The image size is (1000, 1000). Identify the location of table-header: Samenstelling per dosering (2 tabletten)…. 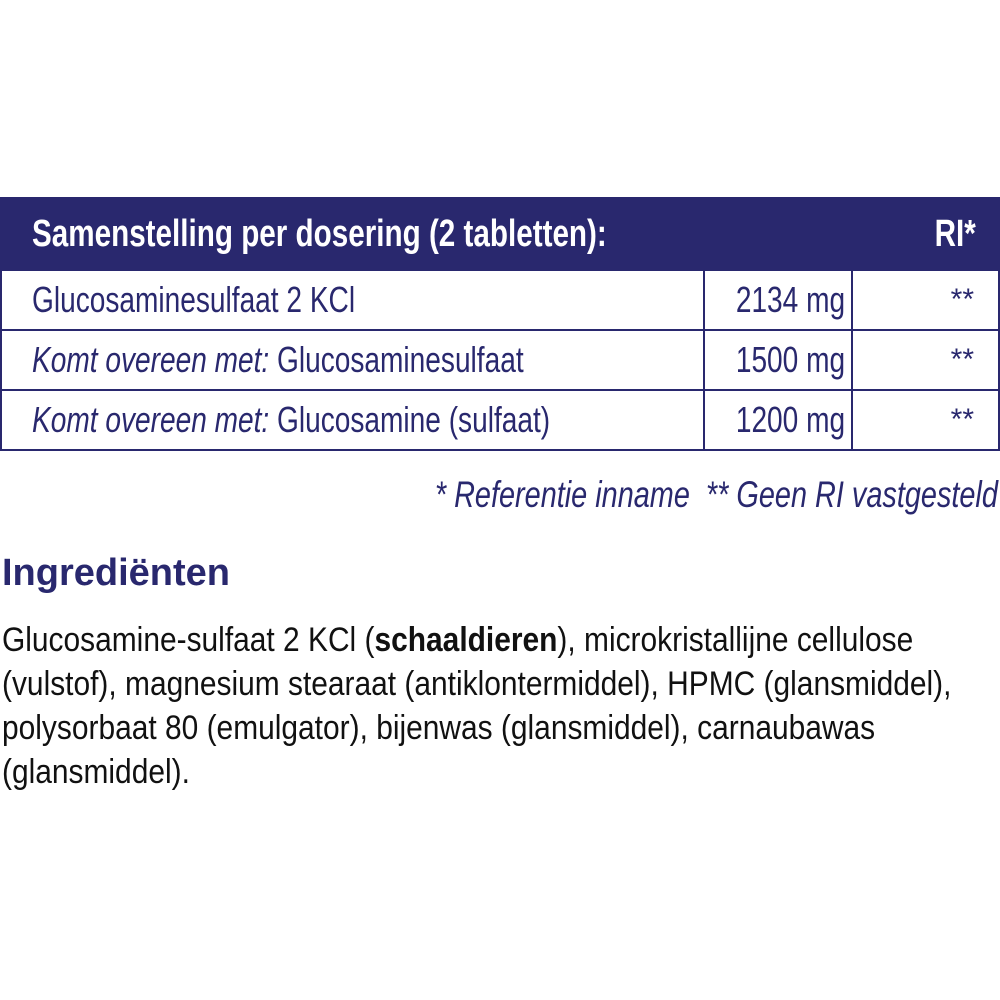
(500, 234).